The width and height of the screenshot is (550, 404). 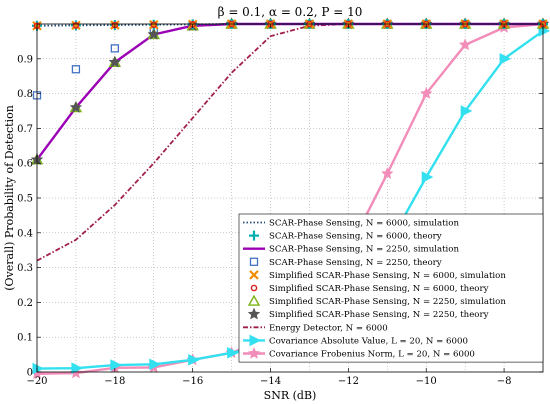 I want to click on y-tick-label: 0.6, so click(x=25, y=164).